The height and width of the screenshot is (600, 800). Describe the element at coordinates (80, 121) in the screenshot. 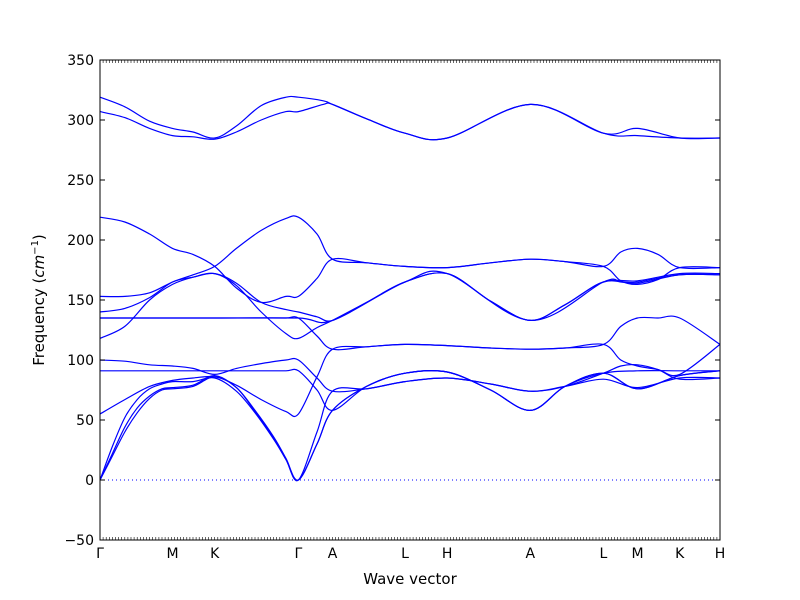

I see `y-tick-label: 300` at that location.